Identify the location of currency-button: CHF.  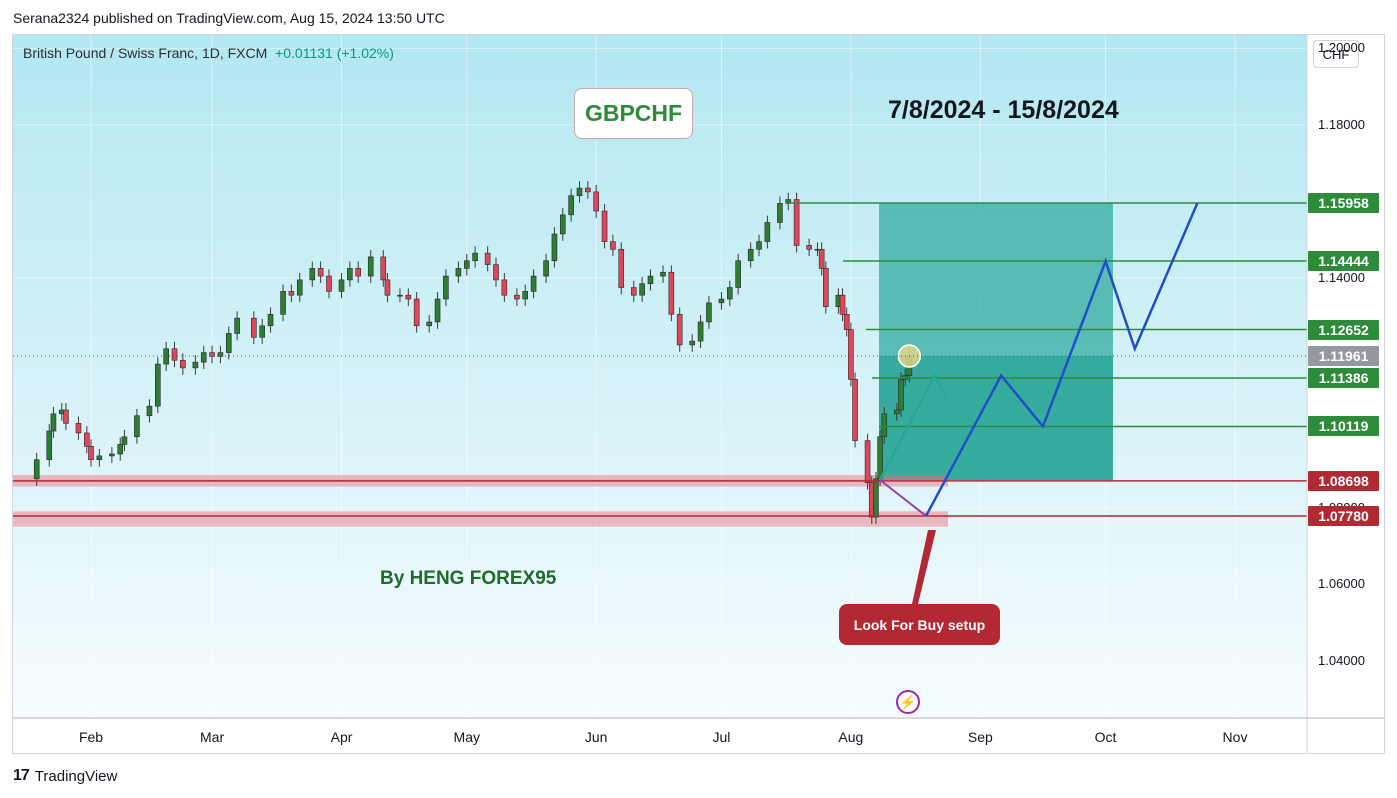
(1336, 54).